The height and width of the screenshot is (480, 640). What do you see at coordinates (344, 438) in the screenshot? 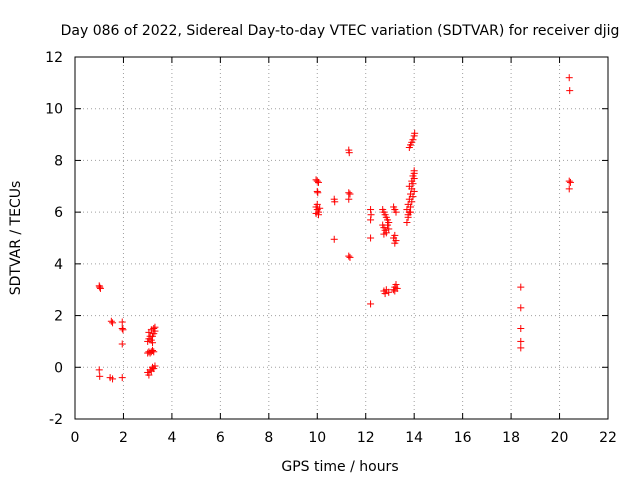
I see `x-tick-labels: 0 2 4 6 8 10 12 14 16 18 20 22` at bounding box center [344, 438].